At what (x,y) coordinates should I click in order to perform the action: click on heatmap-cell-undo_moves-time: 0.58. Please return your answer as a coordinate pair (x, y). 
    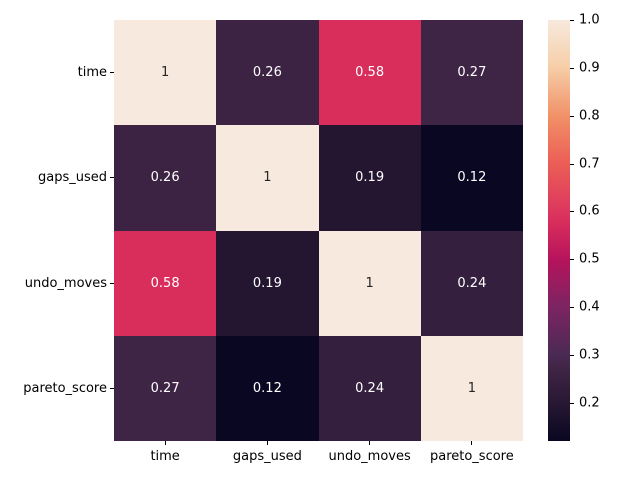
    Looking at the image, I should click on (165, 283).